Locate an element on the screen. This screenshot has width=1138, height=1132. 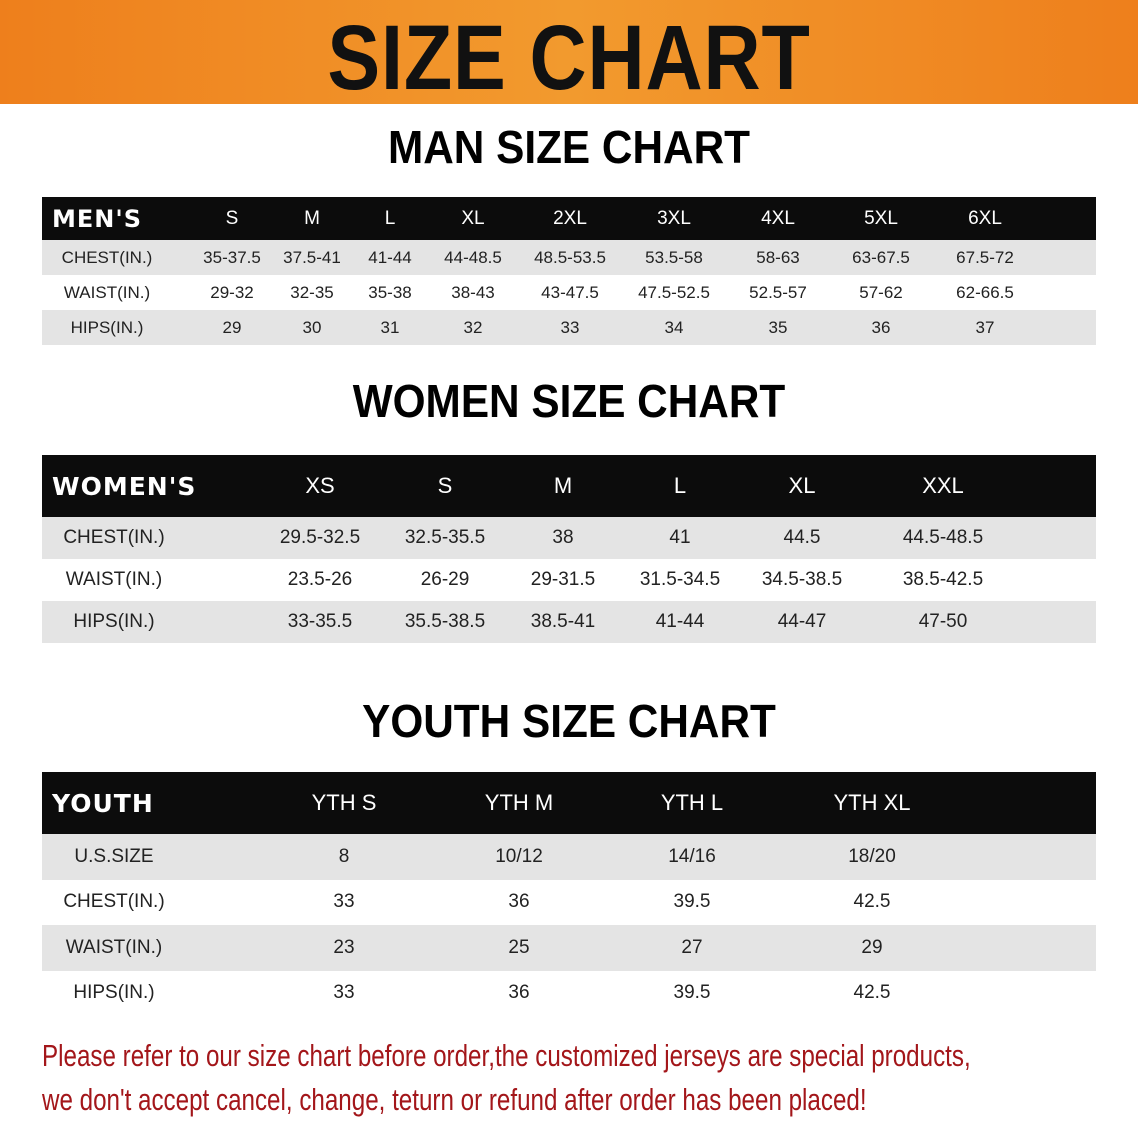
value-cell: 34 is located at coordinates (674, 327).